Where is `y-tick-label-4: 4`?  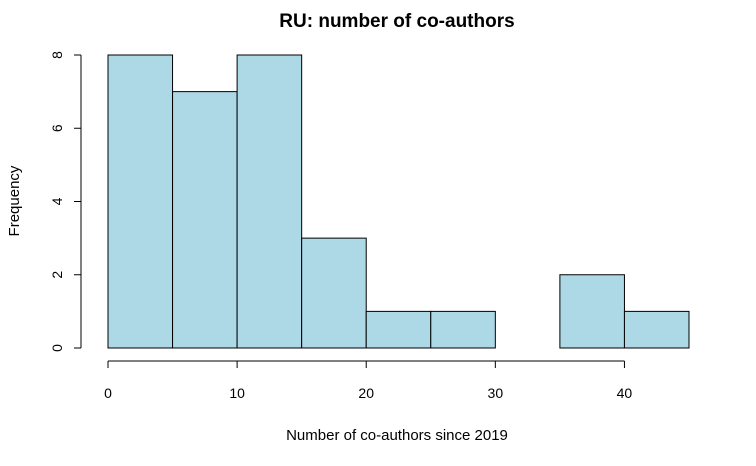
y-tick-label-4: 4 is located at coordinates (57, 201).